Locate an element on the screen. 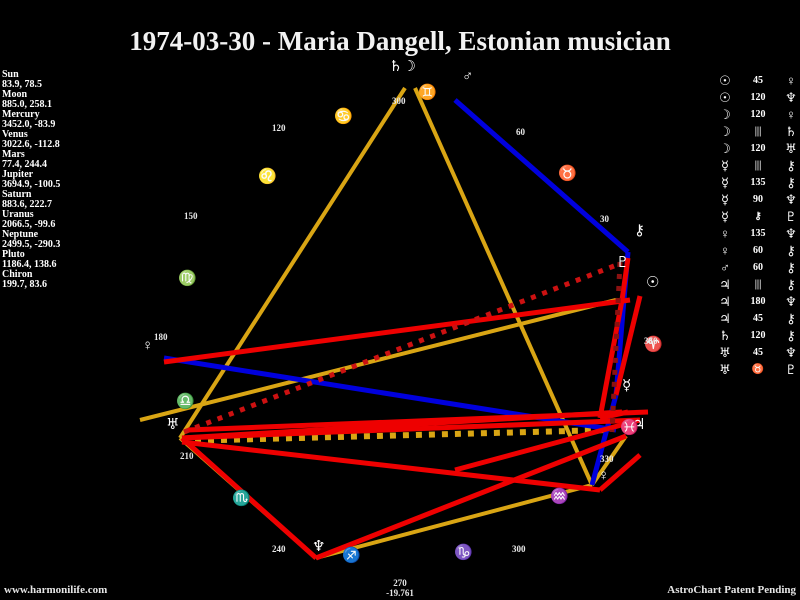 This screenshot has height=600, width=800. aspect-row: ☽ 120 ♅ is located at coordinates (758, 148).